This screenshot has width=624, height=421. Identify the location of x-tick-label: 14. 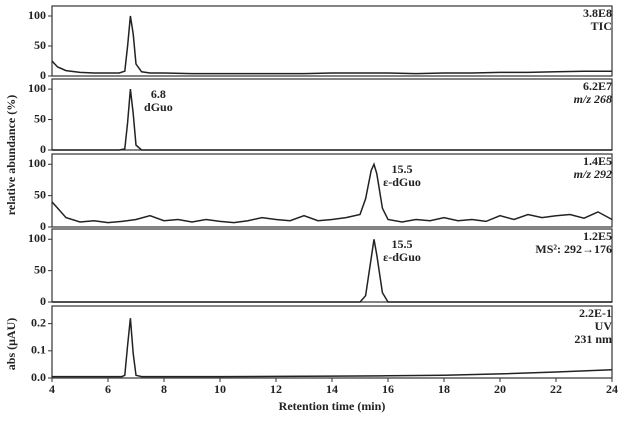
(332, 389).